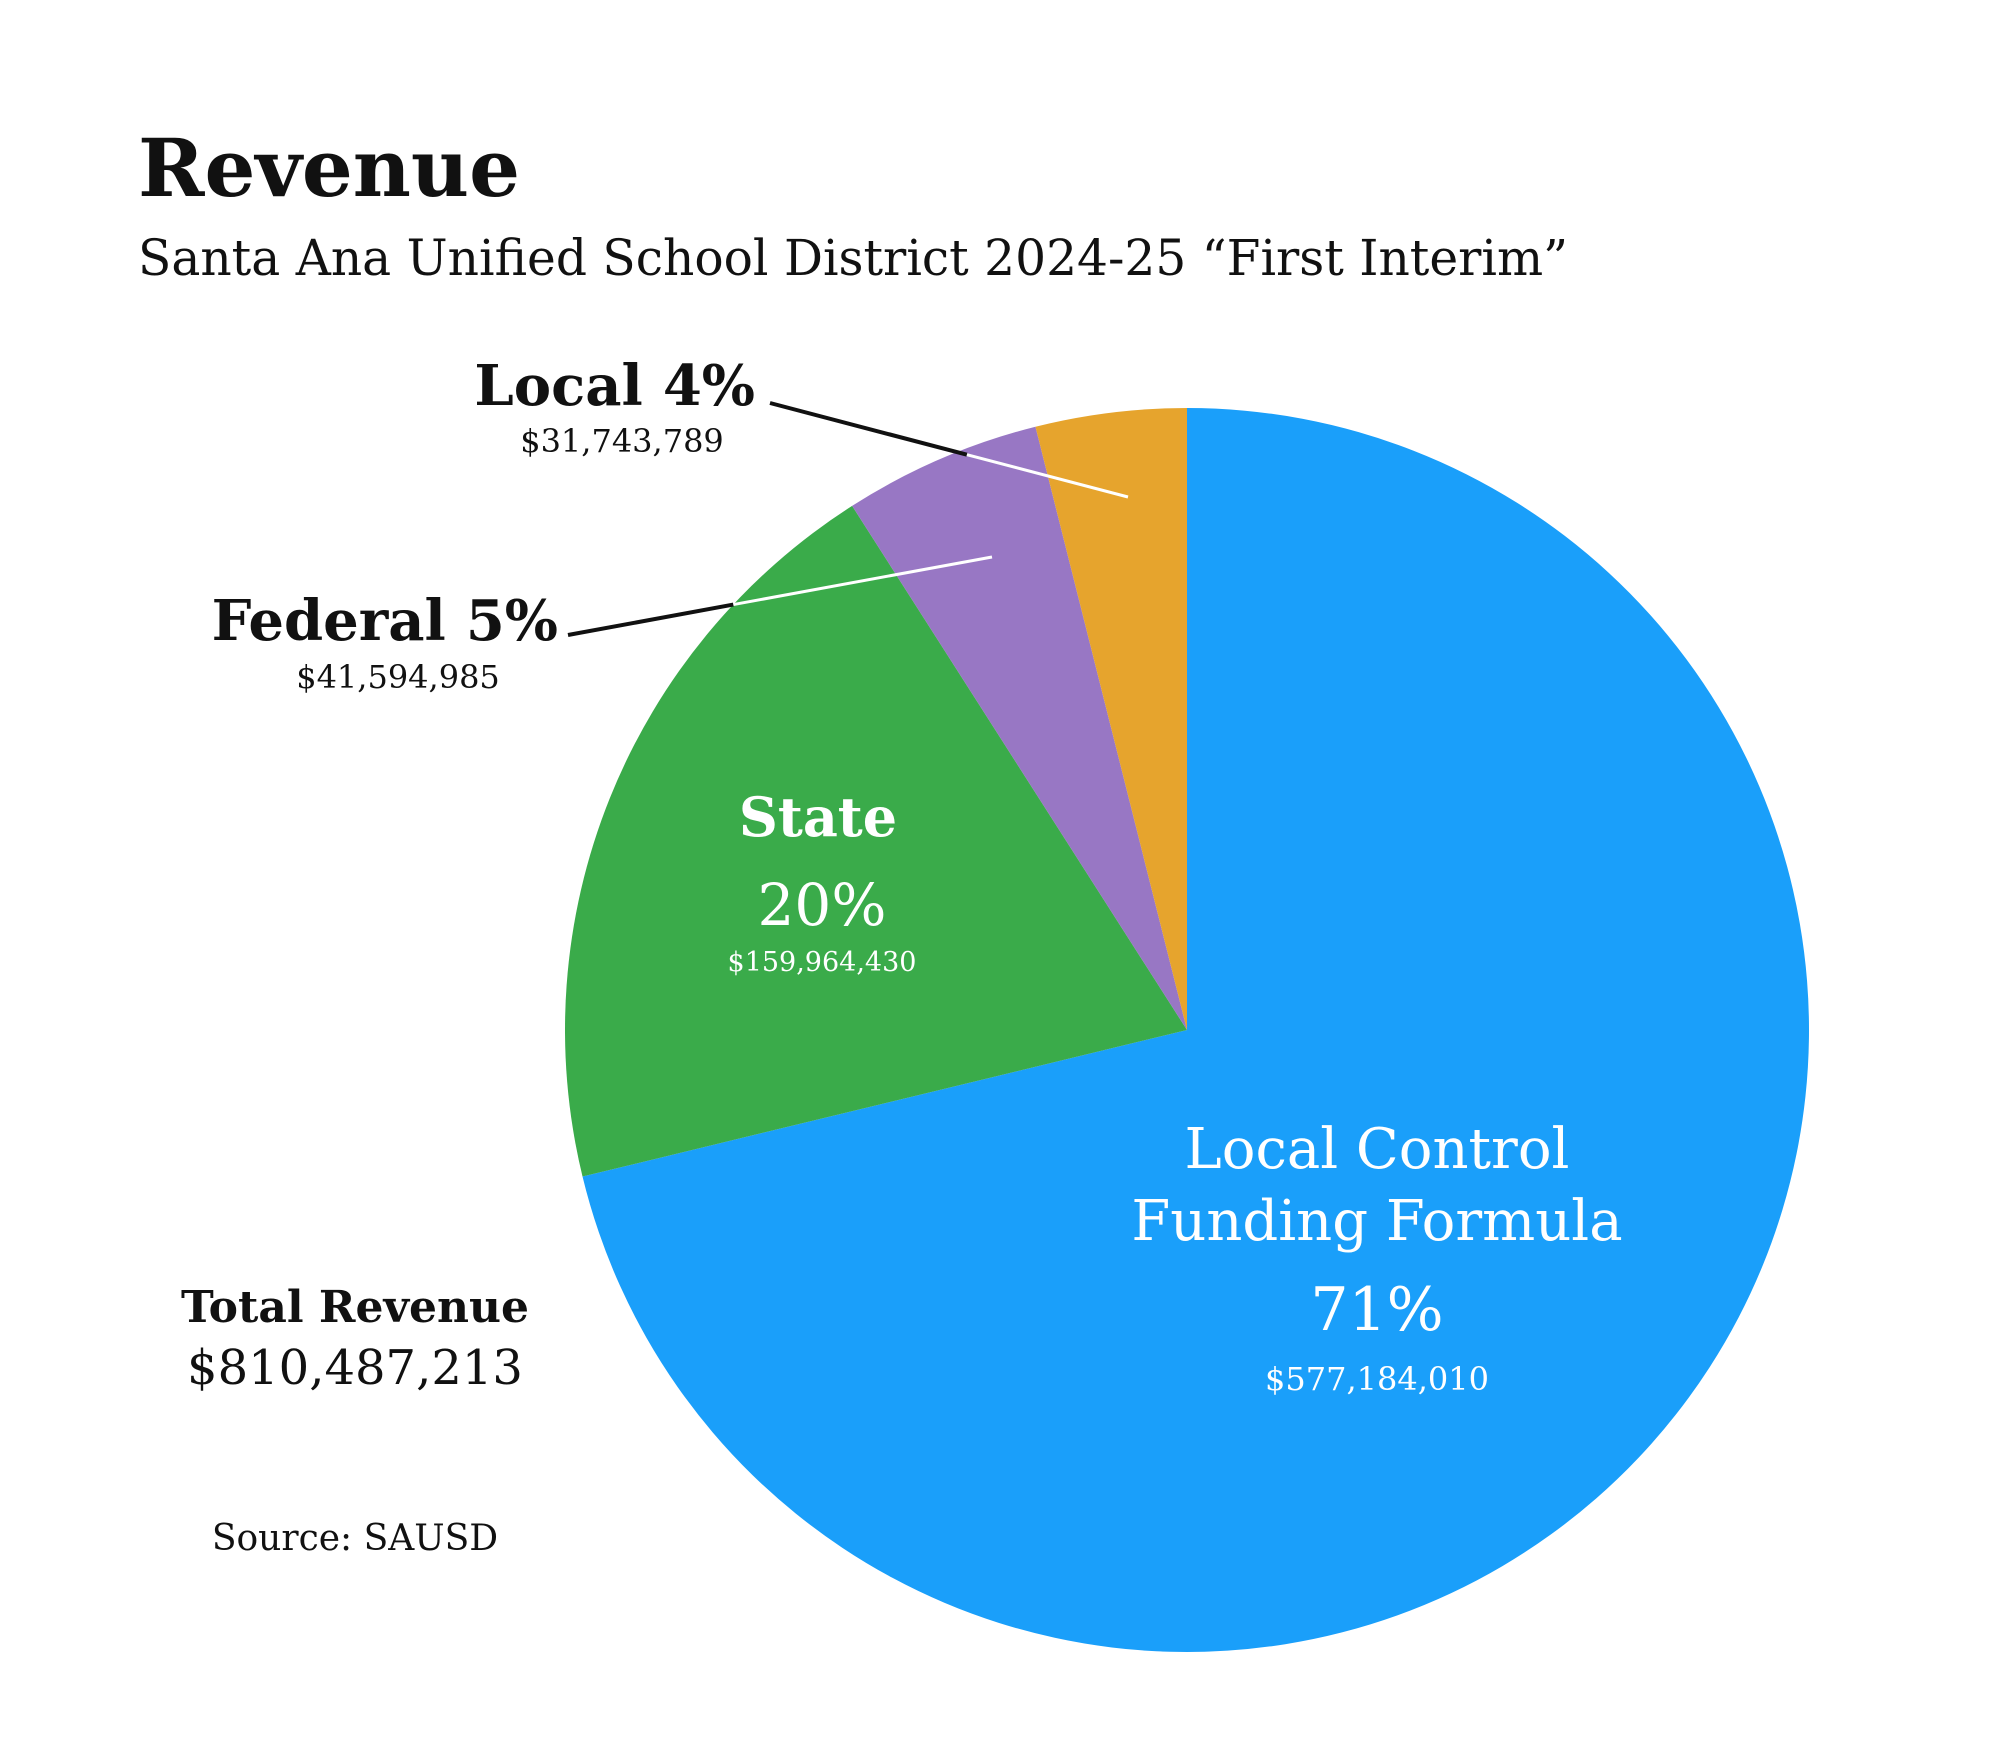 Image resolution: width=2000 pixels, height=1750 pixels. What do you see at coordinates (1377, 1379) in the screenshot?
I see `slice-value-lcff: $577,184,010` at bounding box center [1377, 1379].